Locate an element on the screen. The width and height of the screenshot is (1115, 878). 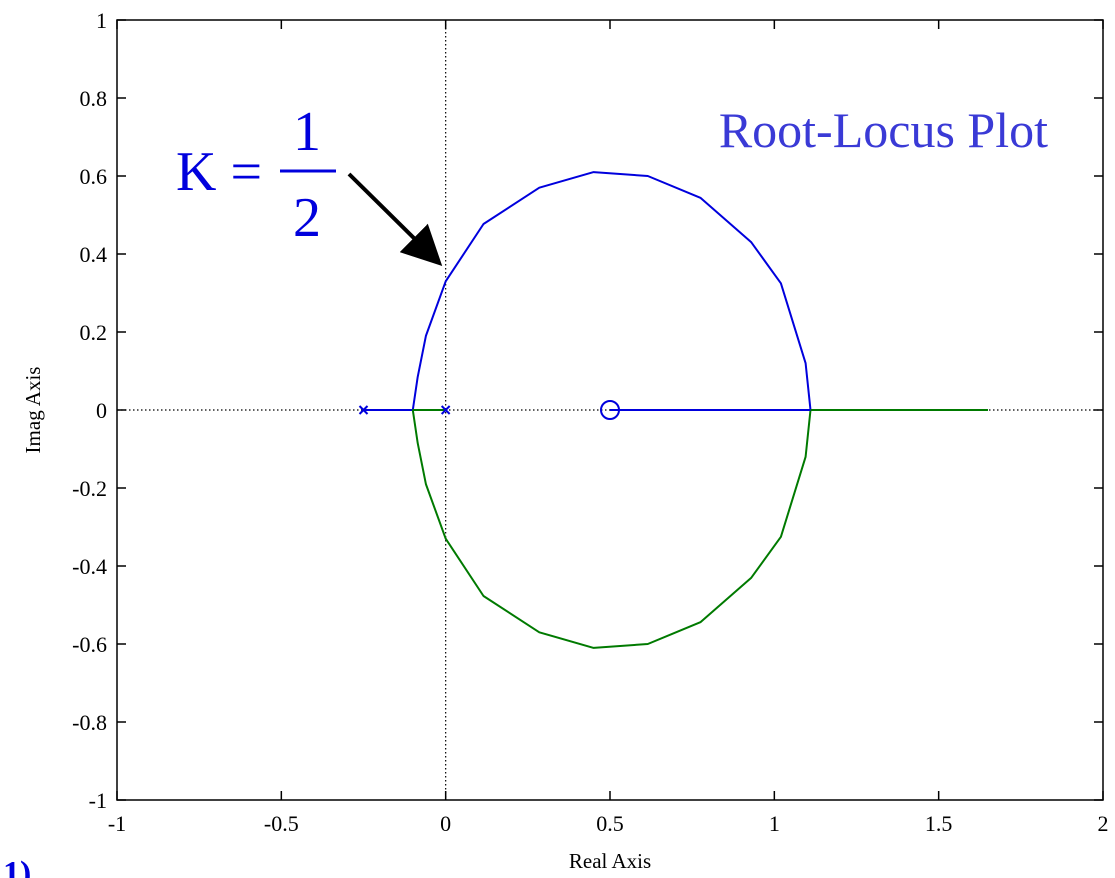
k-arrow is located at coordinates (395, 219).